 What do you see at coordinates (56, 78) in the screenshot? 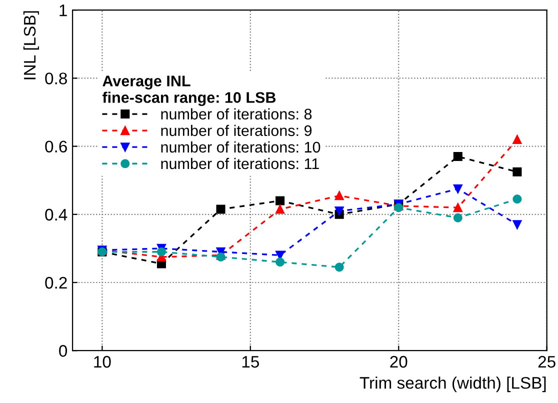
I see `y-tick-label: 0.8` at bounding box center [56, 78].